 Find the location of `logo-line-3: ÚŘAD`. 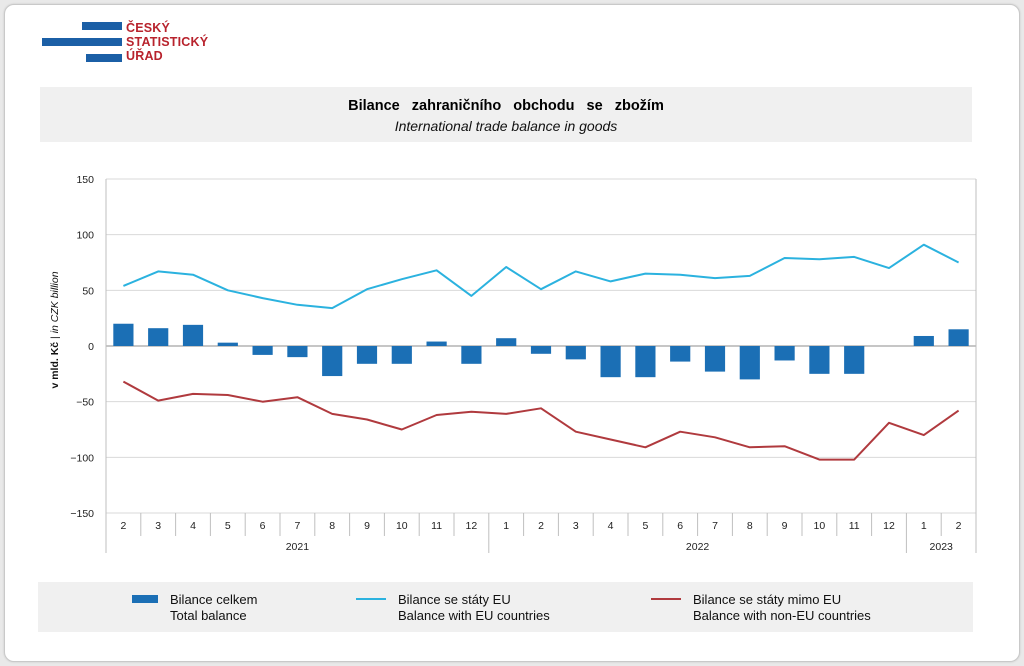

logo-line-3: ÚŘAD is located at coordinates (144, 56).